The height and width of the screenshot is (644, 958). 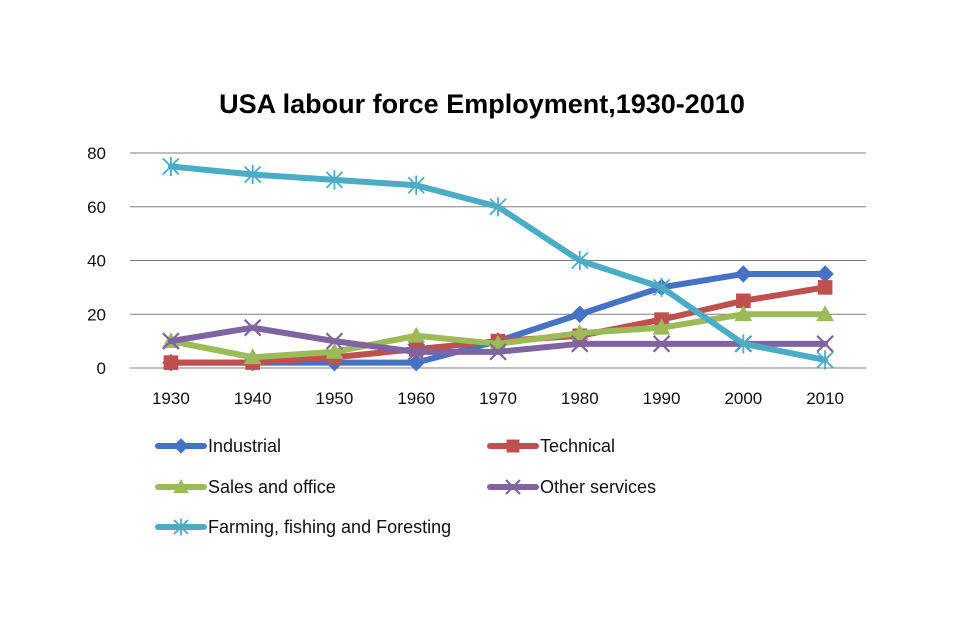 I want to click on legend-label: Technical, so click(x=577, y=446).